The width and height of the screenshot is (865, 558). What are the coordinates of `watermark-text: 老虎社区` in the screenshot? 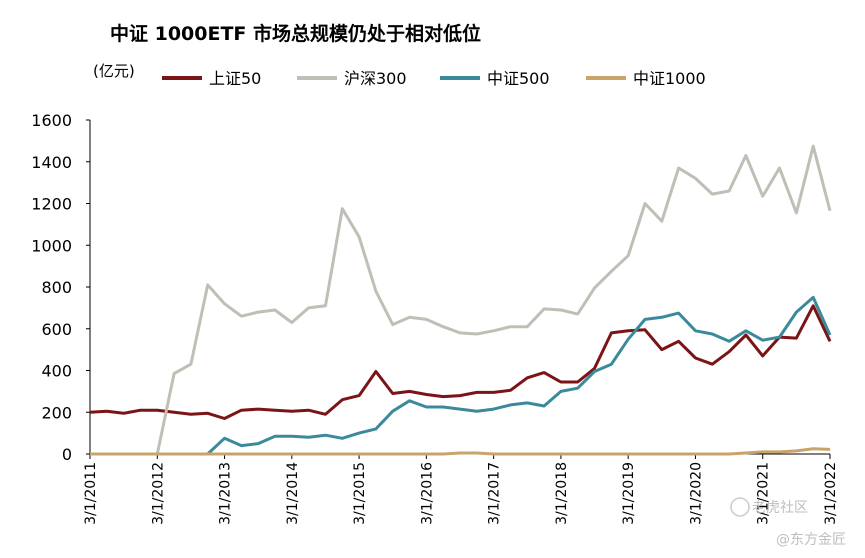 It's located at (780, 508).